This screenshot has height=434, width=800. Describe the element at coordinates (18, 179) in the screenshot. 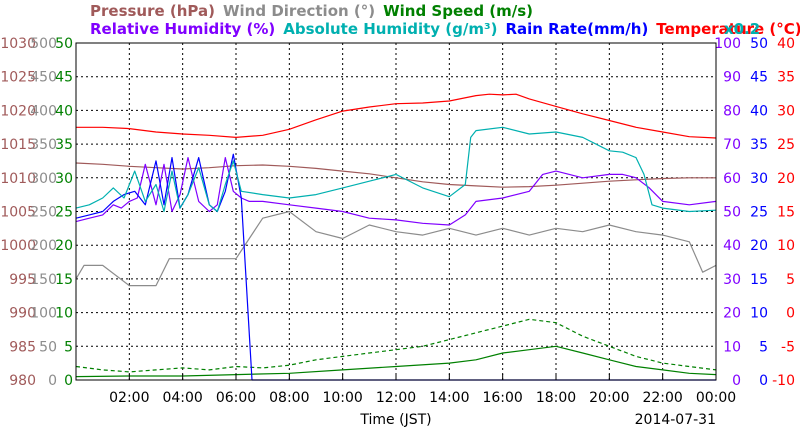

I see `pressure-tick-label: 1010` at that location.